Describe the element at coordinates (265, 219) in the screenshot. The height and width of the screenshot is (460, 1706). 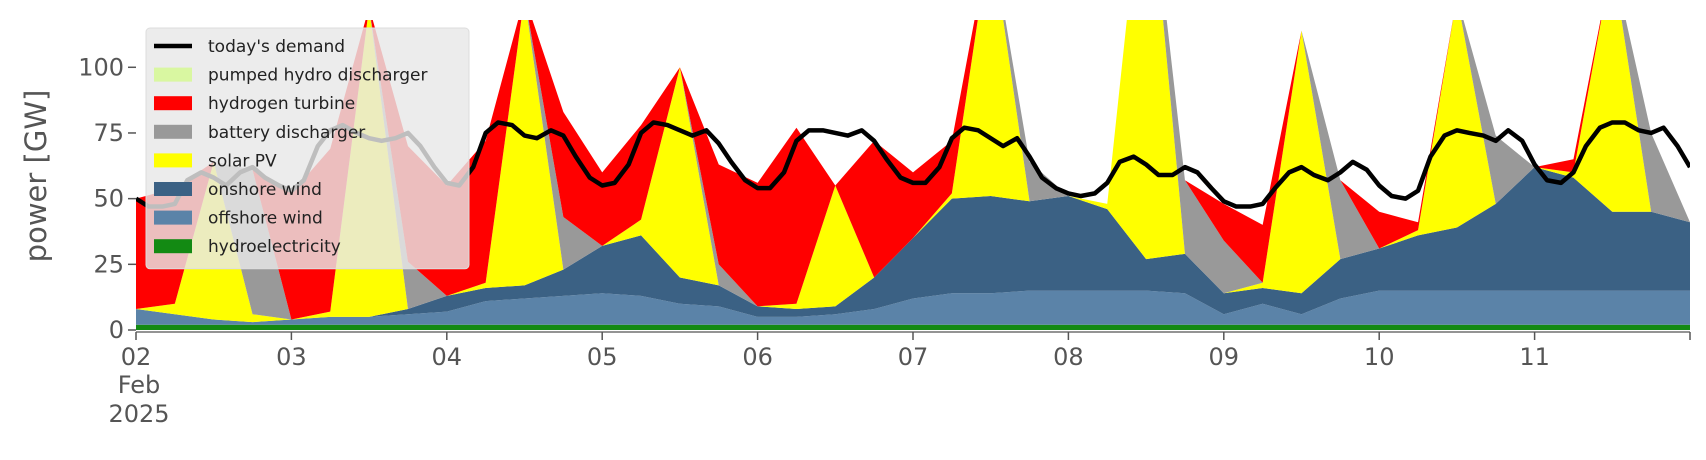
I see `legend-label: offshore wind` at that location.